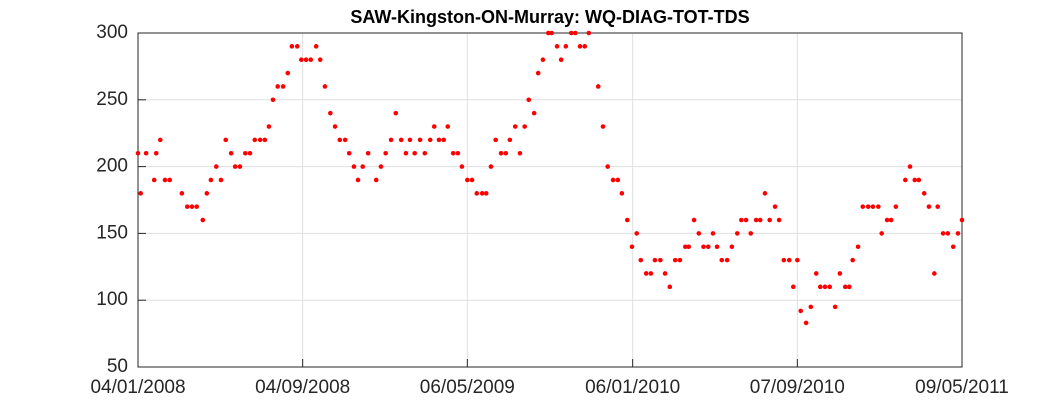  Describe the element at coordinates (112, 299) in the screenshot. I see `y-tick-label: 100` at that location.